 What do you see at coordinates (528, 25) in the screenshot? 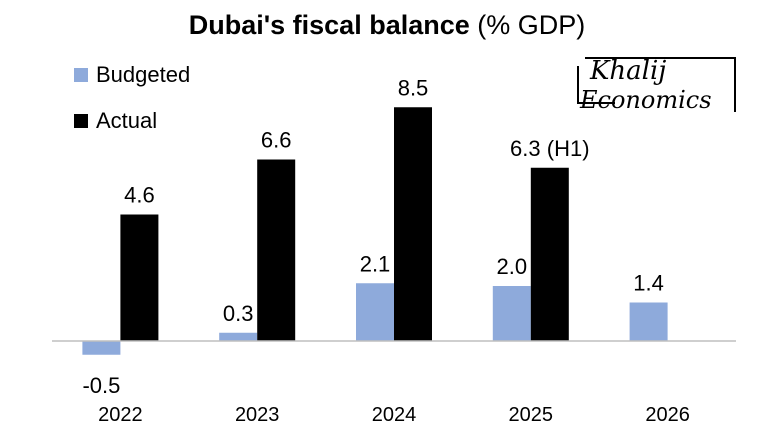
I see `chart-title-unit: (% GDP)` at bounding box center [528, 25].